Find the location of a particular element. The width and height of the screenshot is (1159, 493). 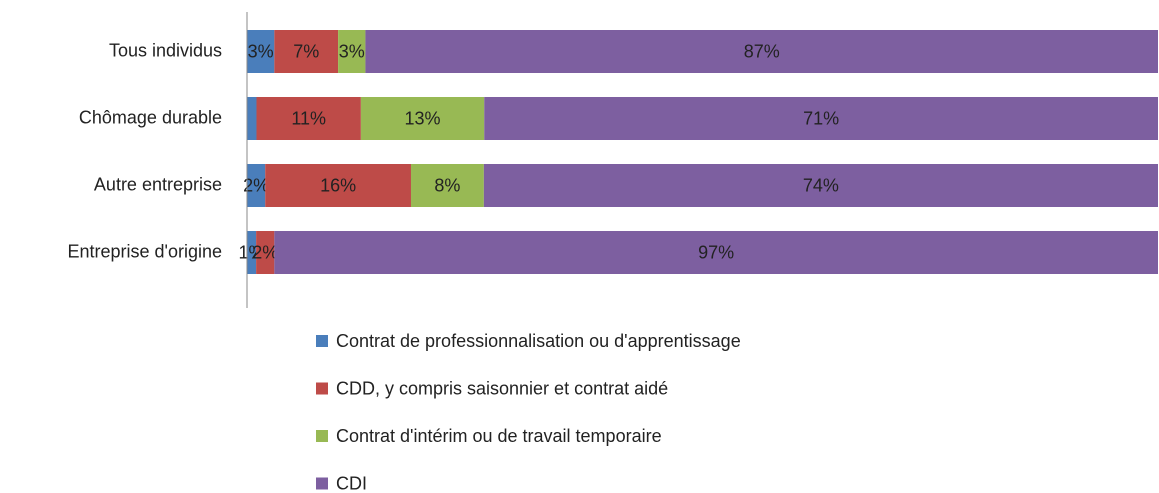

y-tick-label: Entreprise d'origine is located at coordinates (144, 251).